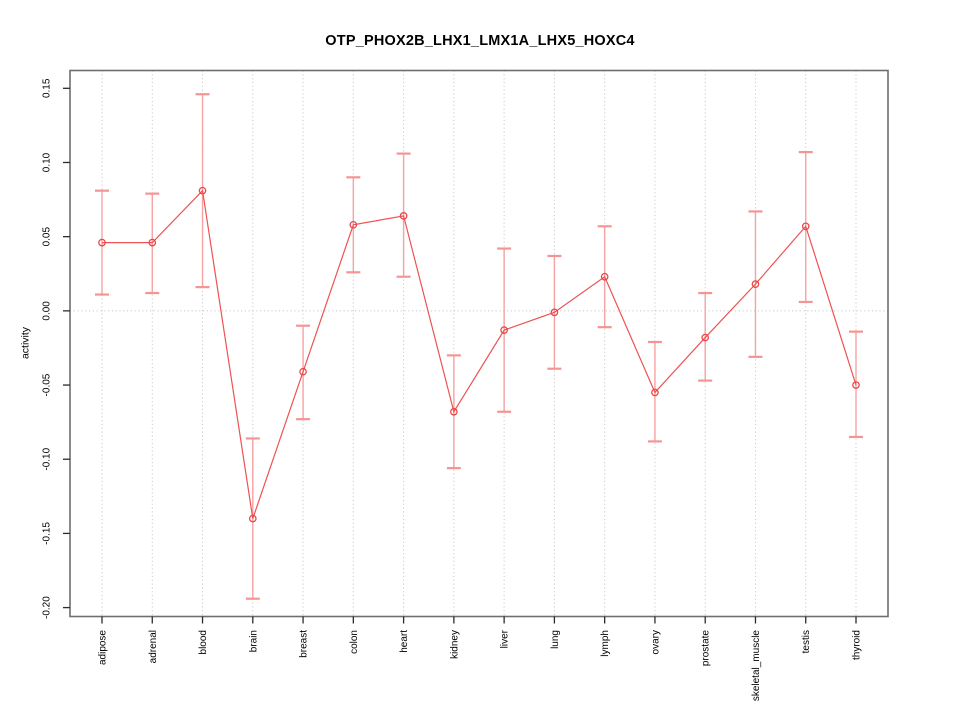  What do you see at coordinates (655, 642) in the screenshot?
I see `x-tick-label: ovary` at bounding box center [655, 642].